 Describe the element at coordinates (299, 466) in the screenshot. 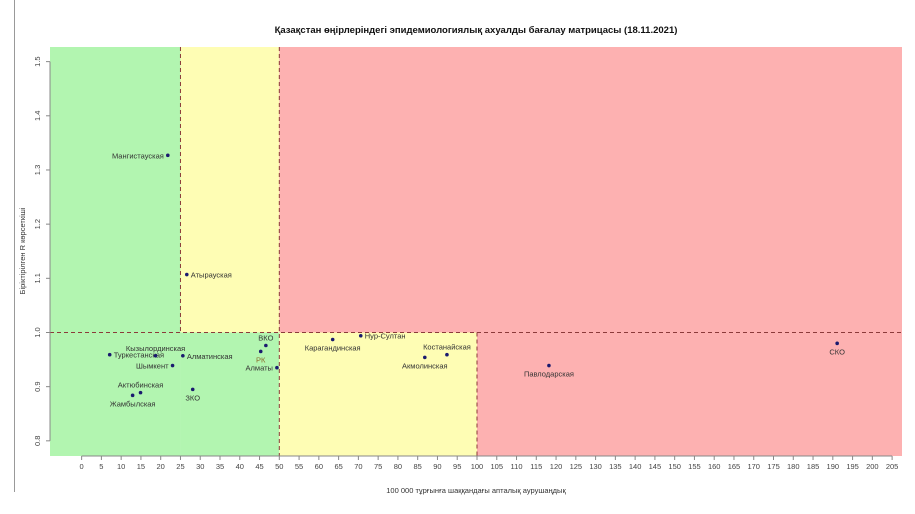

I see `x-tick-label: 55` at that location.